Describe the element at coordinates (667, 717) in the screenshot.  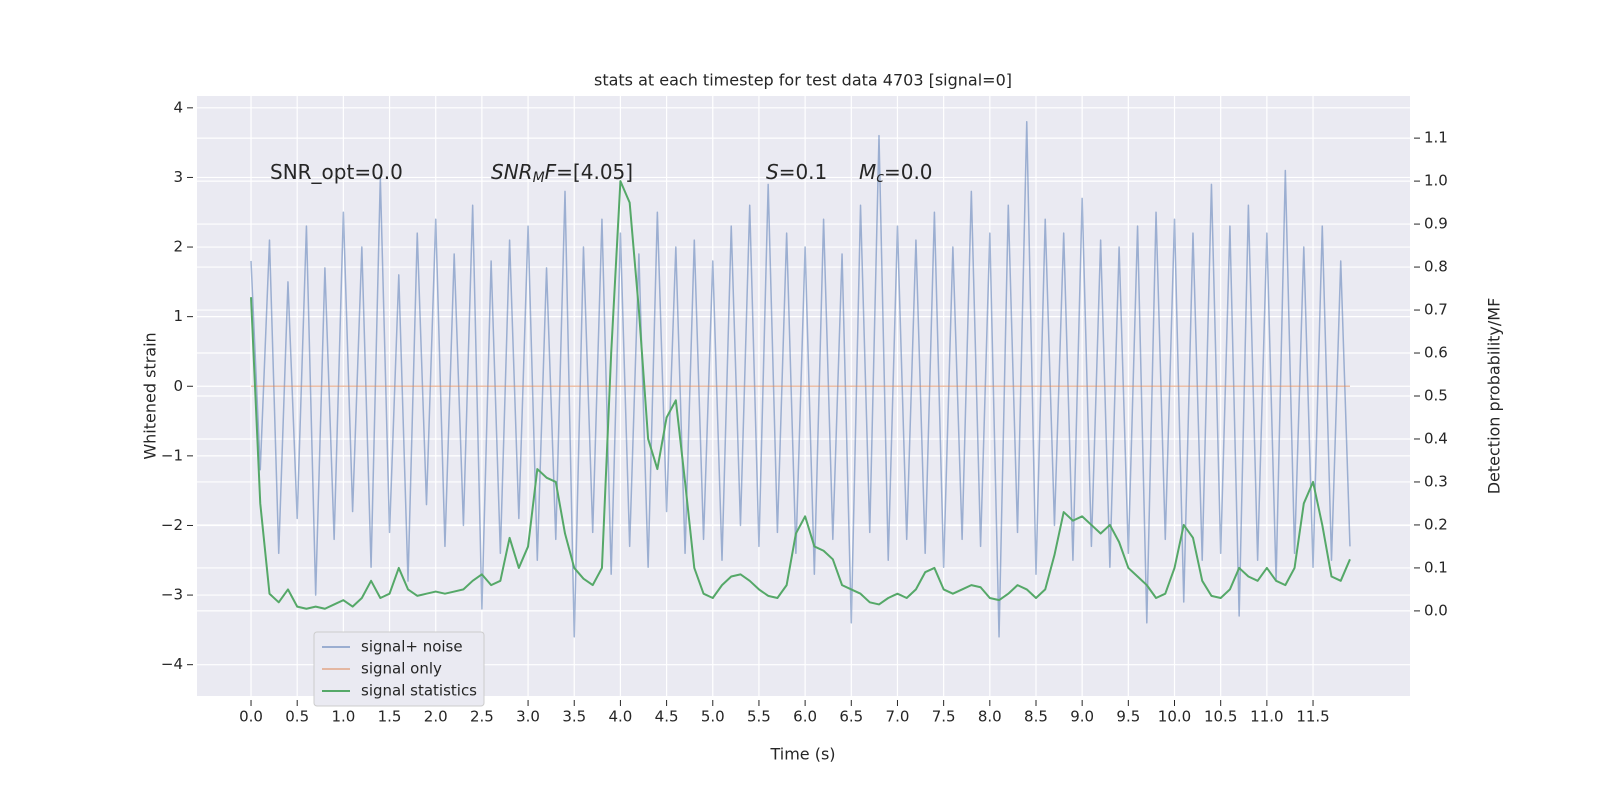
I see `x-tick-label: 4.5` at that location.